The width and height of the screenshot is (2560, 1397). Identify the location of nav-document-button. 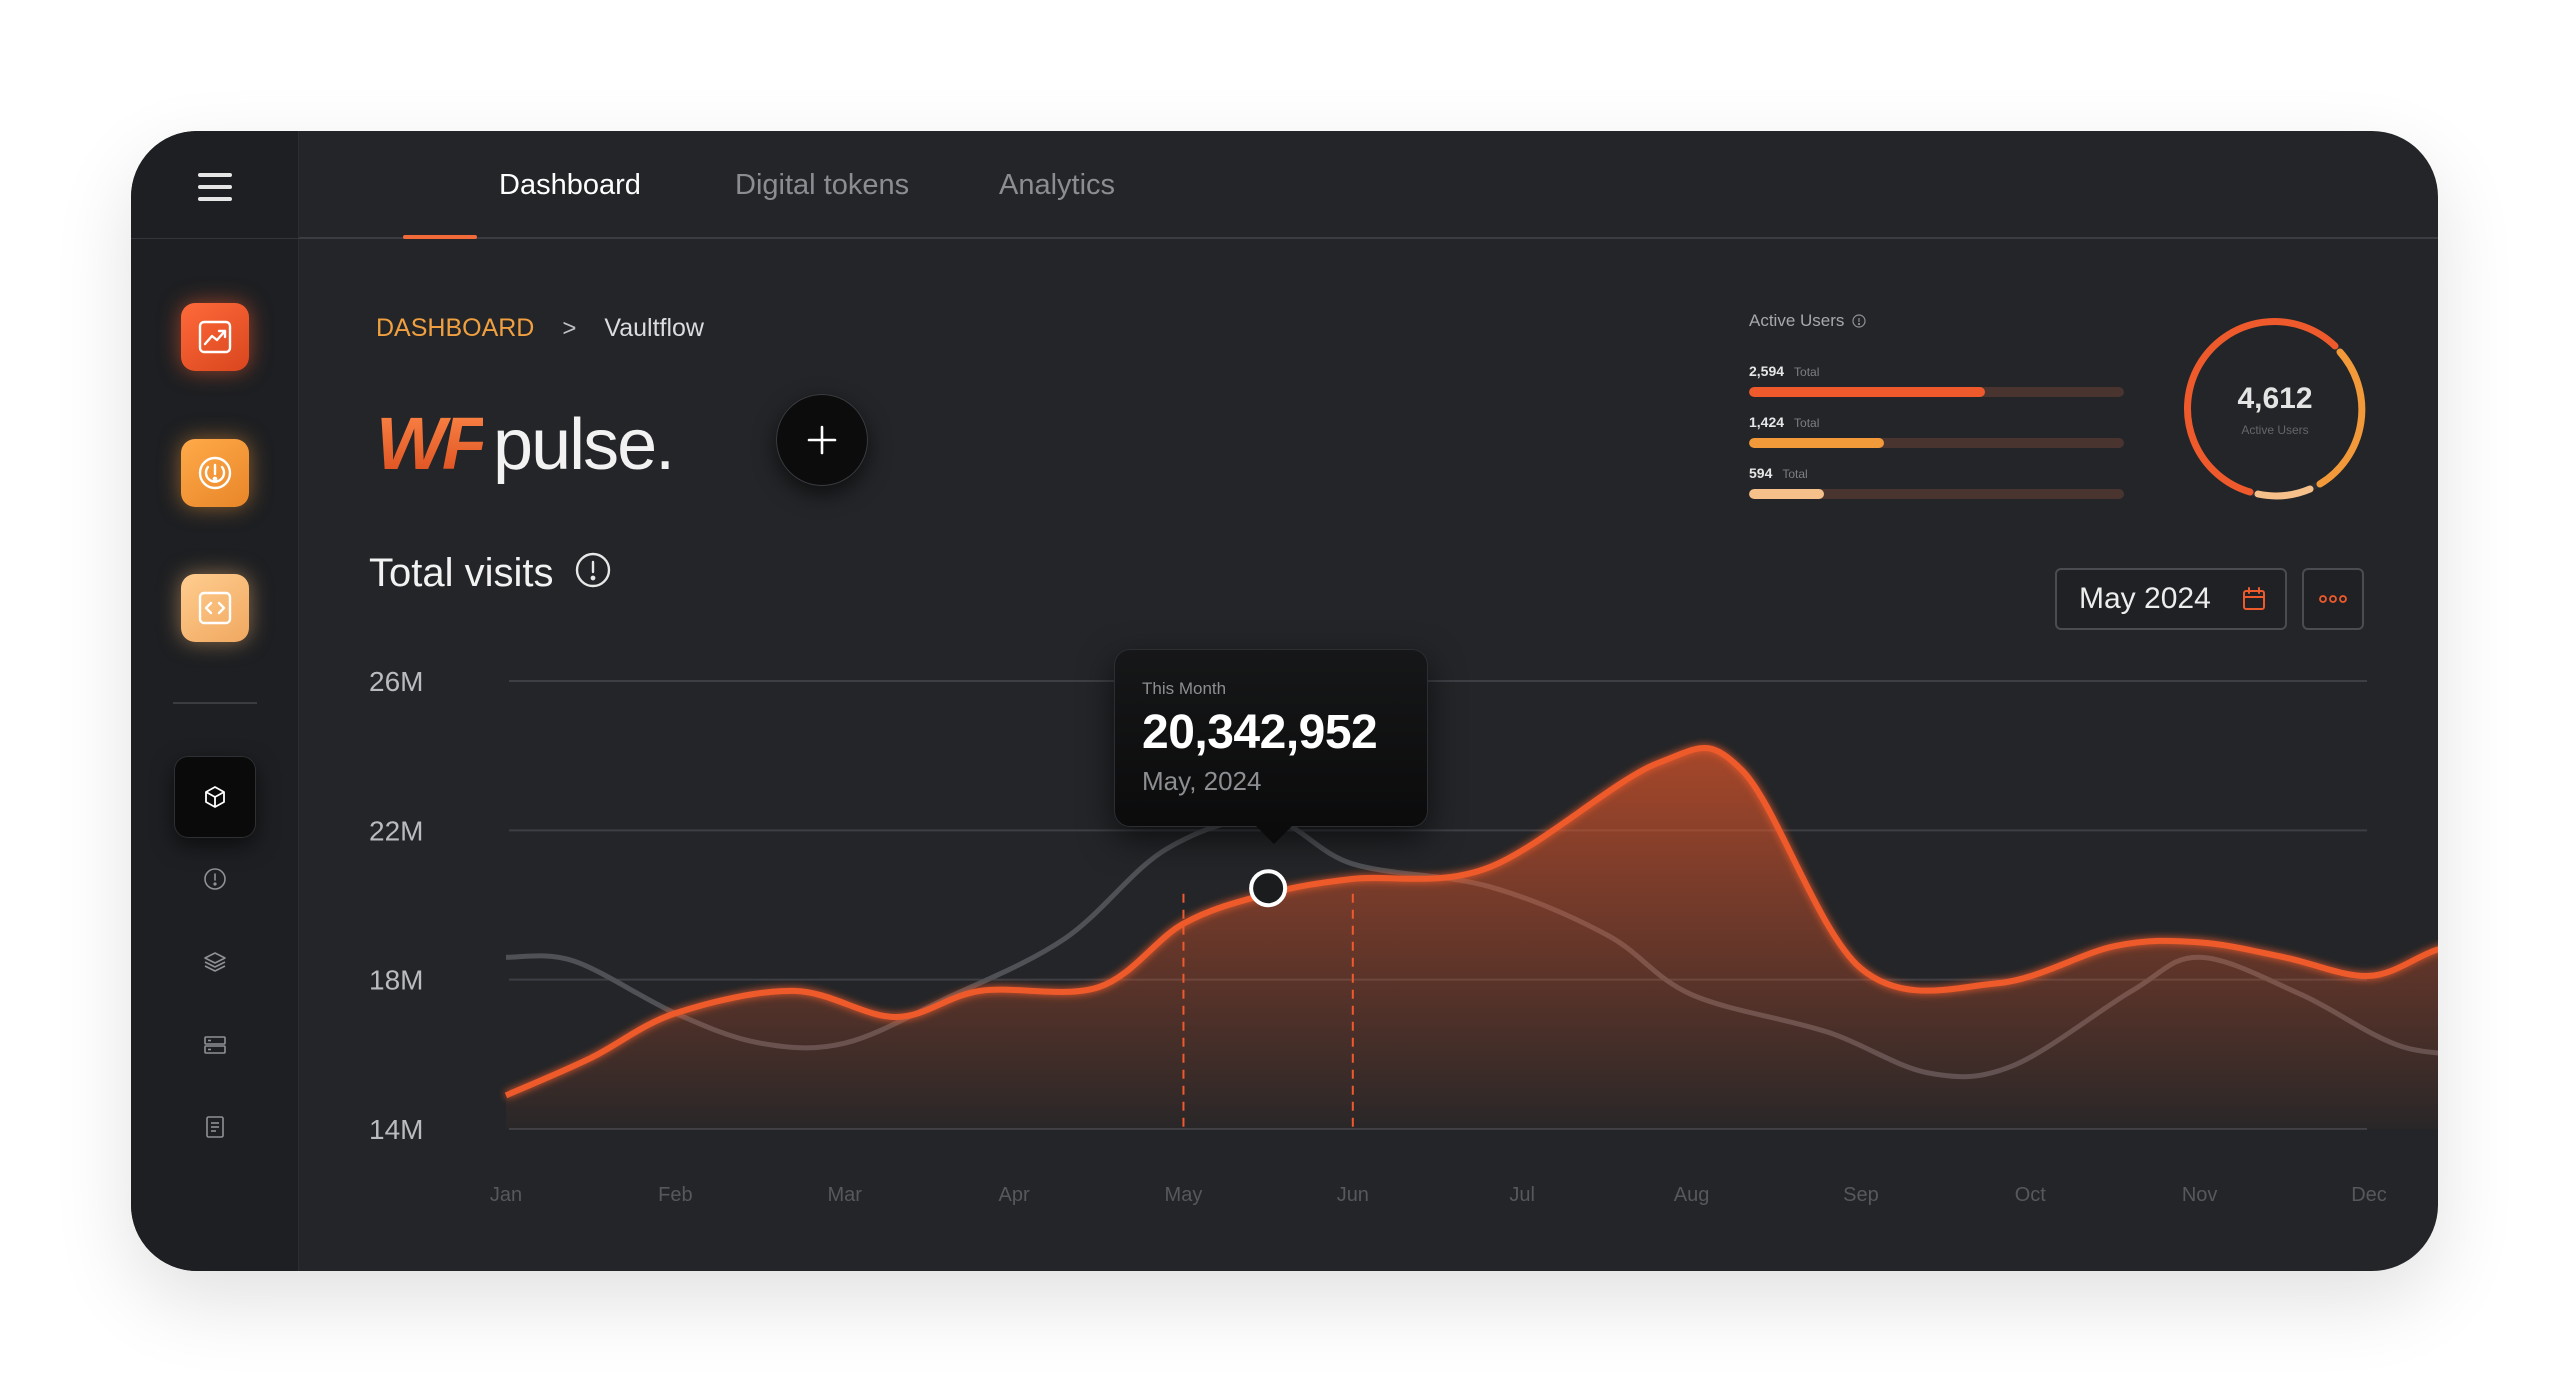
(215, 1127).